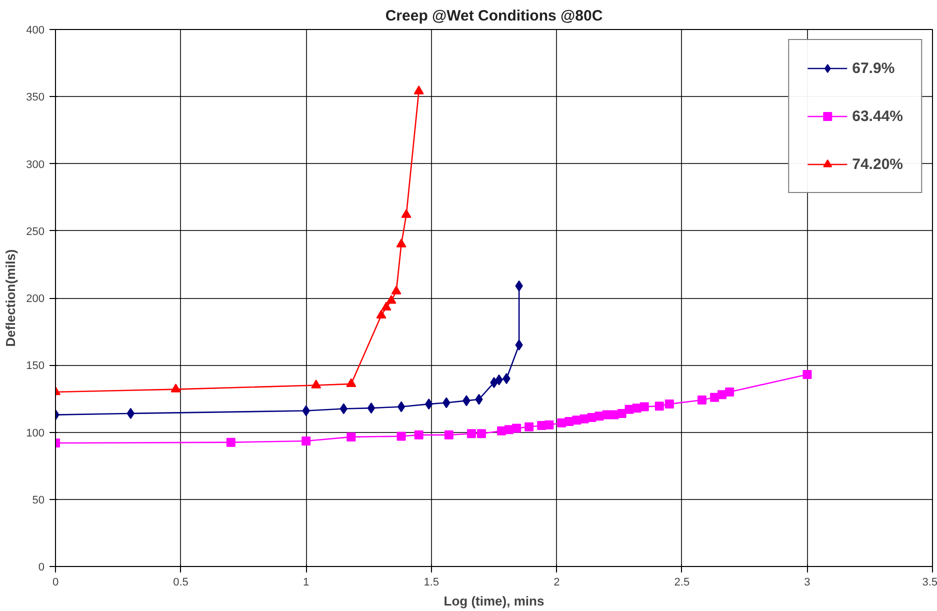 The height and width of the screenshot is (611, 937). Describe the element at coordinates (557, 582) in the screenshot. I see `x-tick-label: 2` at that location.